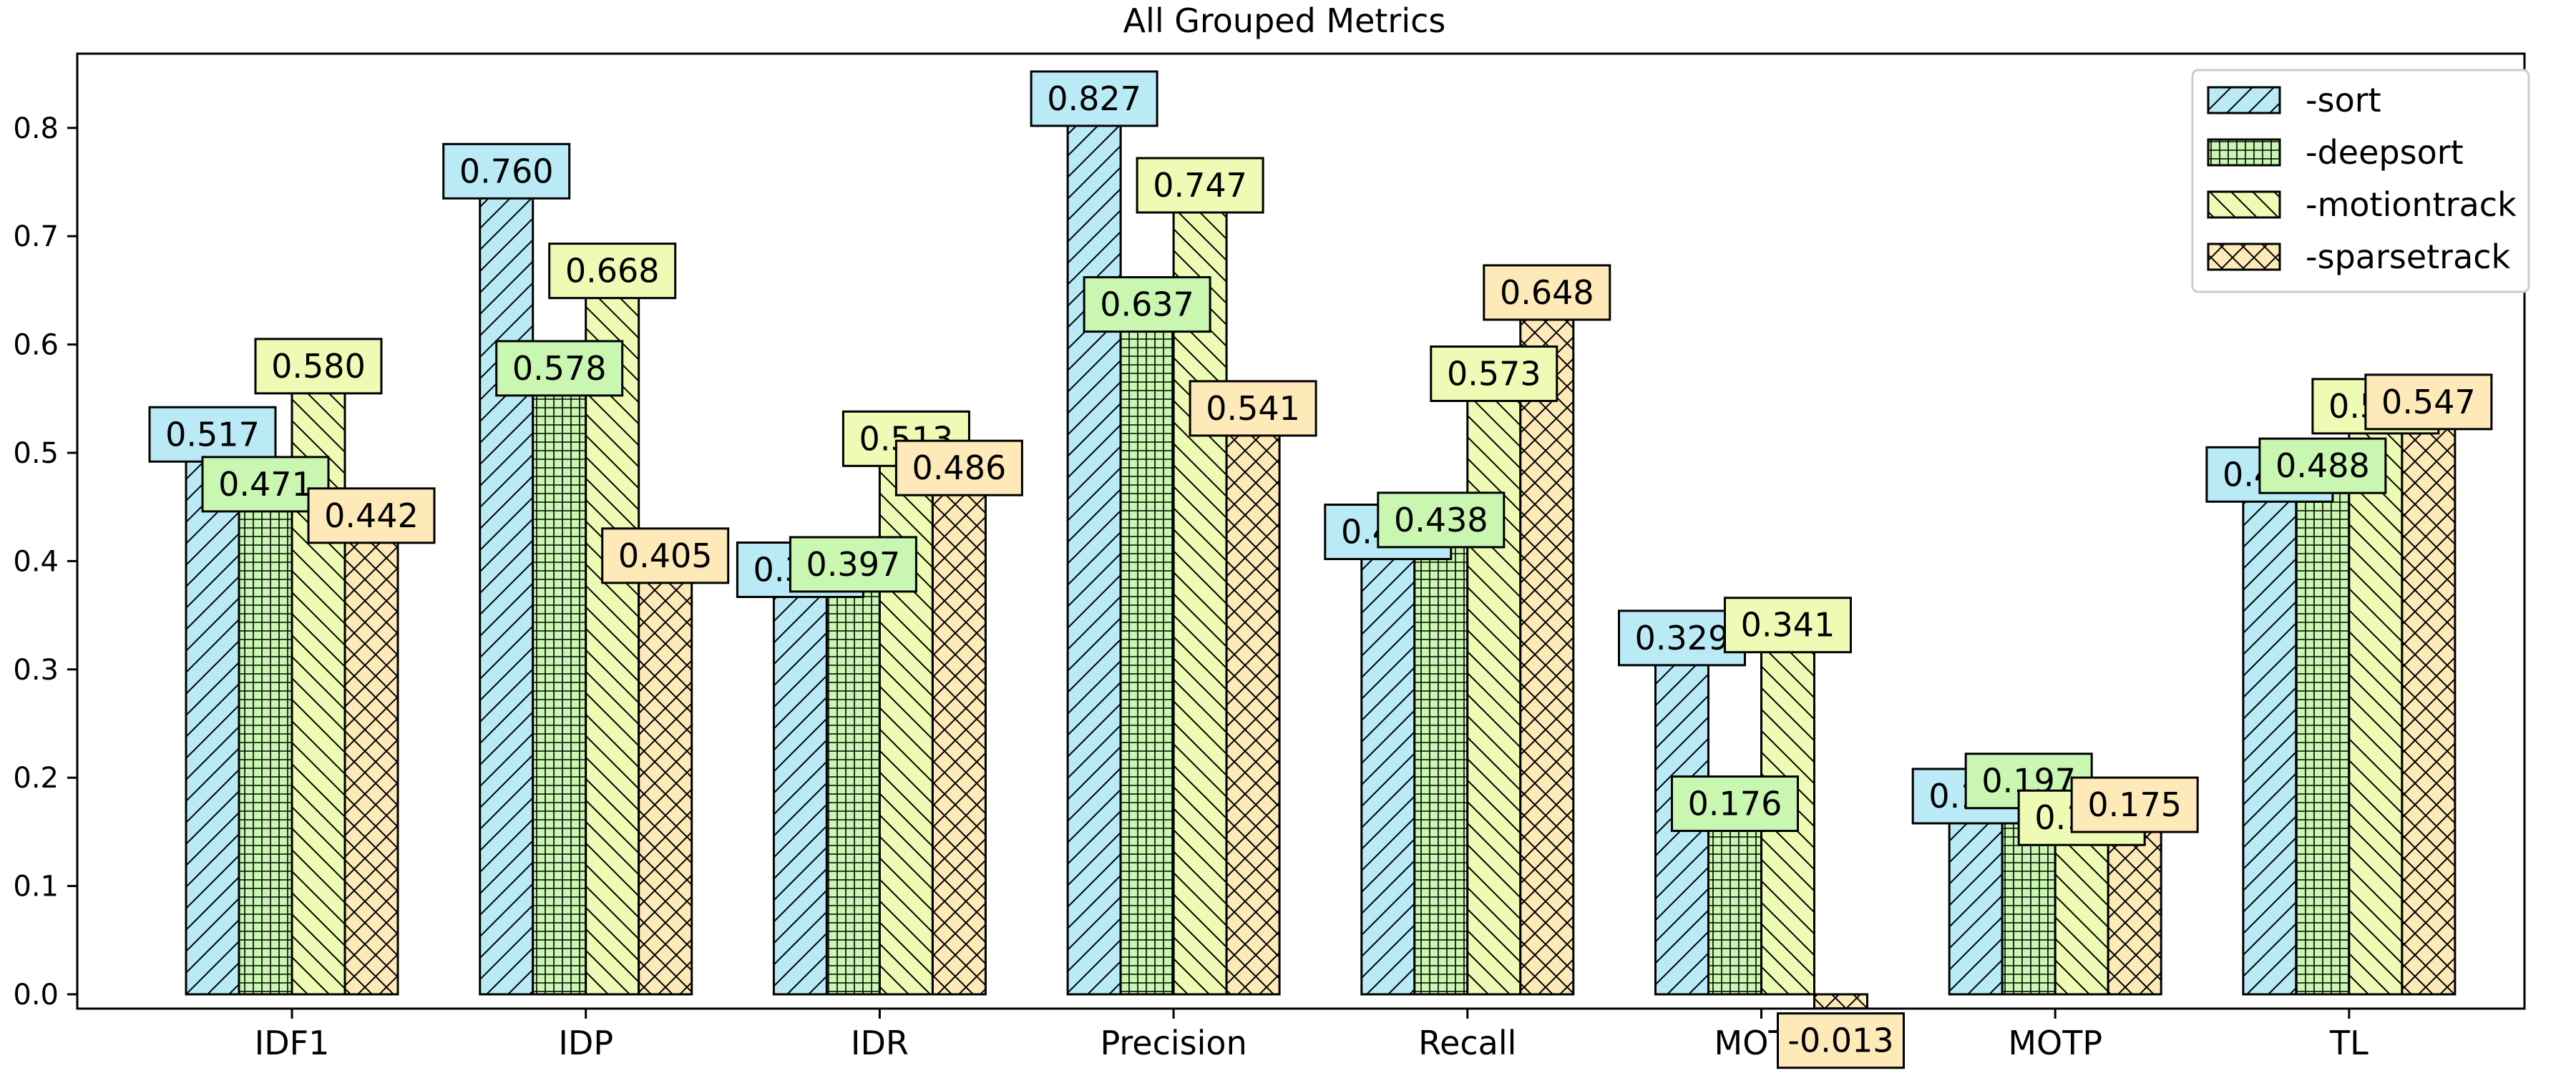 This screenshot has height=1073, width=2576. What do you see at coordinates (36, 237) in the screenshot?
I see `y-tick-label: 0.7` at bounding box center [36, 237].